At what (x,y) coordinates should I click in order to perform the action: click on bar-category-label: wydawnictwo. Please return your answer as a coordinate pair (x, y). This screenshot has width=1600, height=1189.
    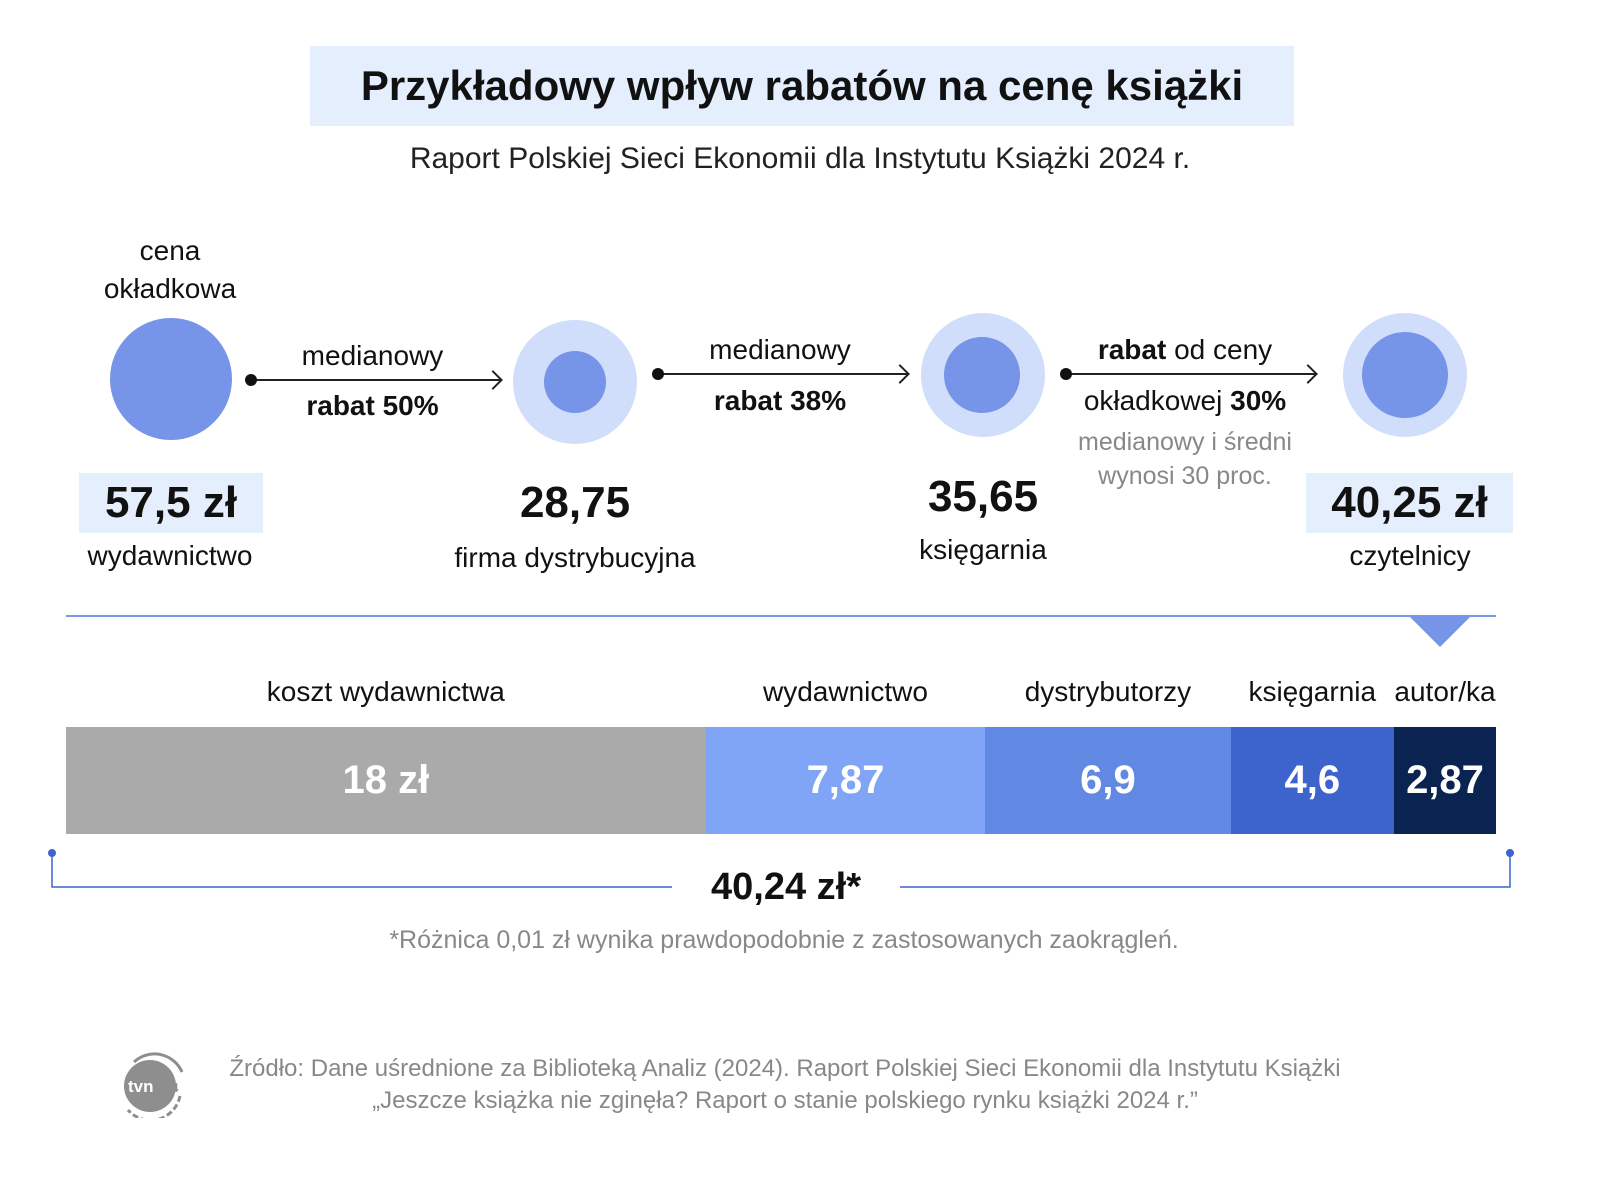
    Looking at the image, I should click on (845, 691).